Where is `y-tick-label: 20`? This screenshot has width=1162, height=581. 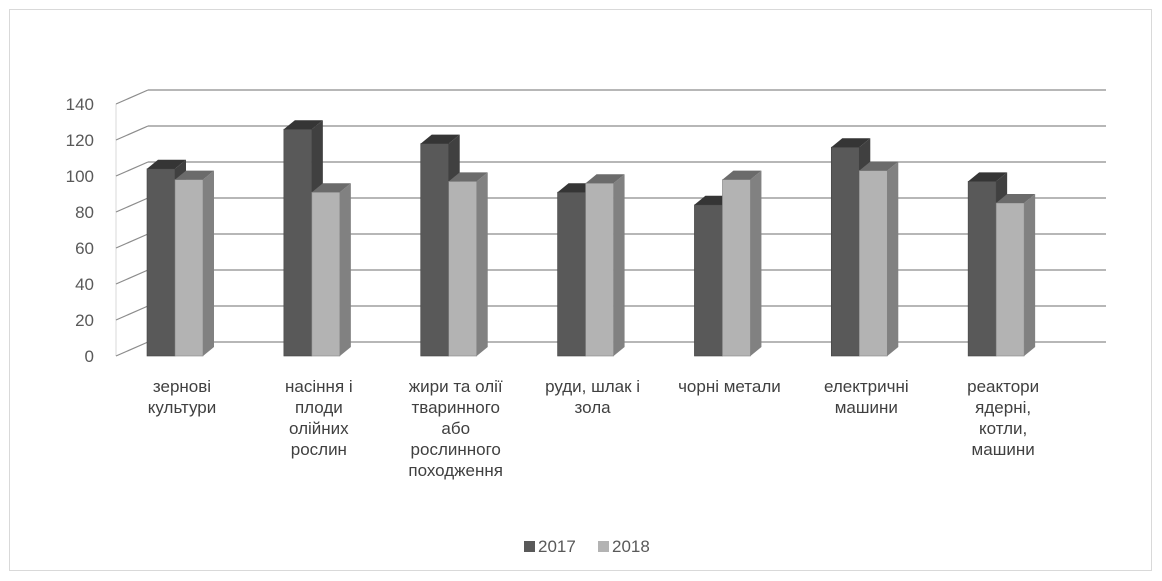 y-tick-label: 20 is located at coordinates (84, 320).